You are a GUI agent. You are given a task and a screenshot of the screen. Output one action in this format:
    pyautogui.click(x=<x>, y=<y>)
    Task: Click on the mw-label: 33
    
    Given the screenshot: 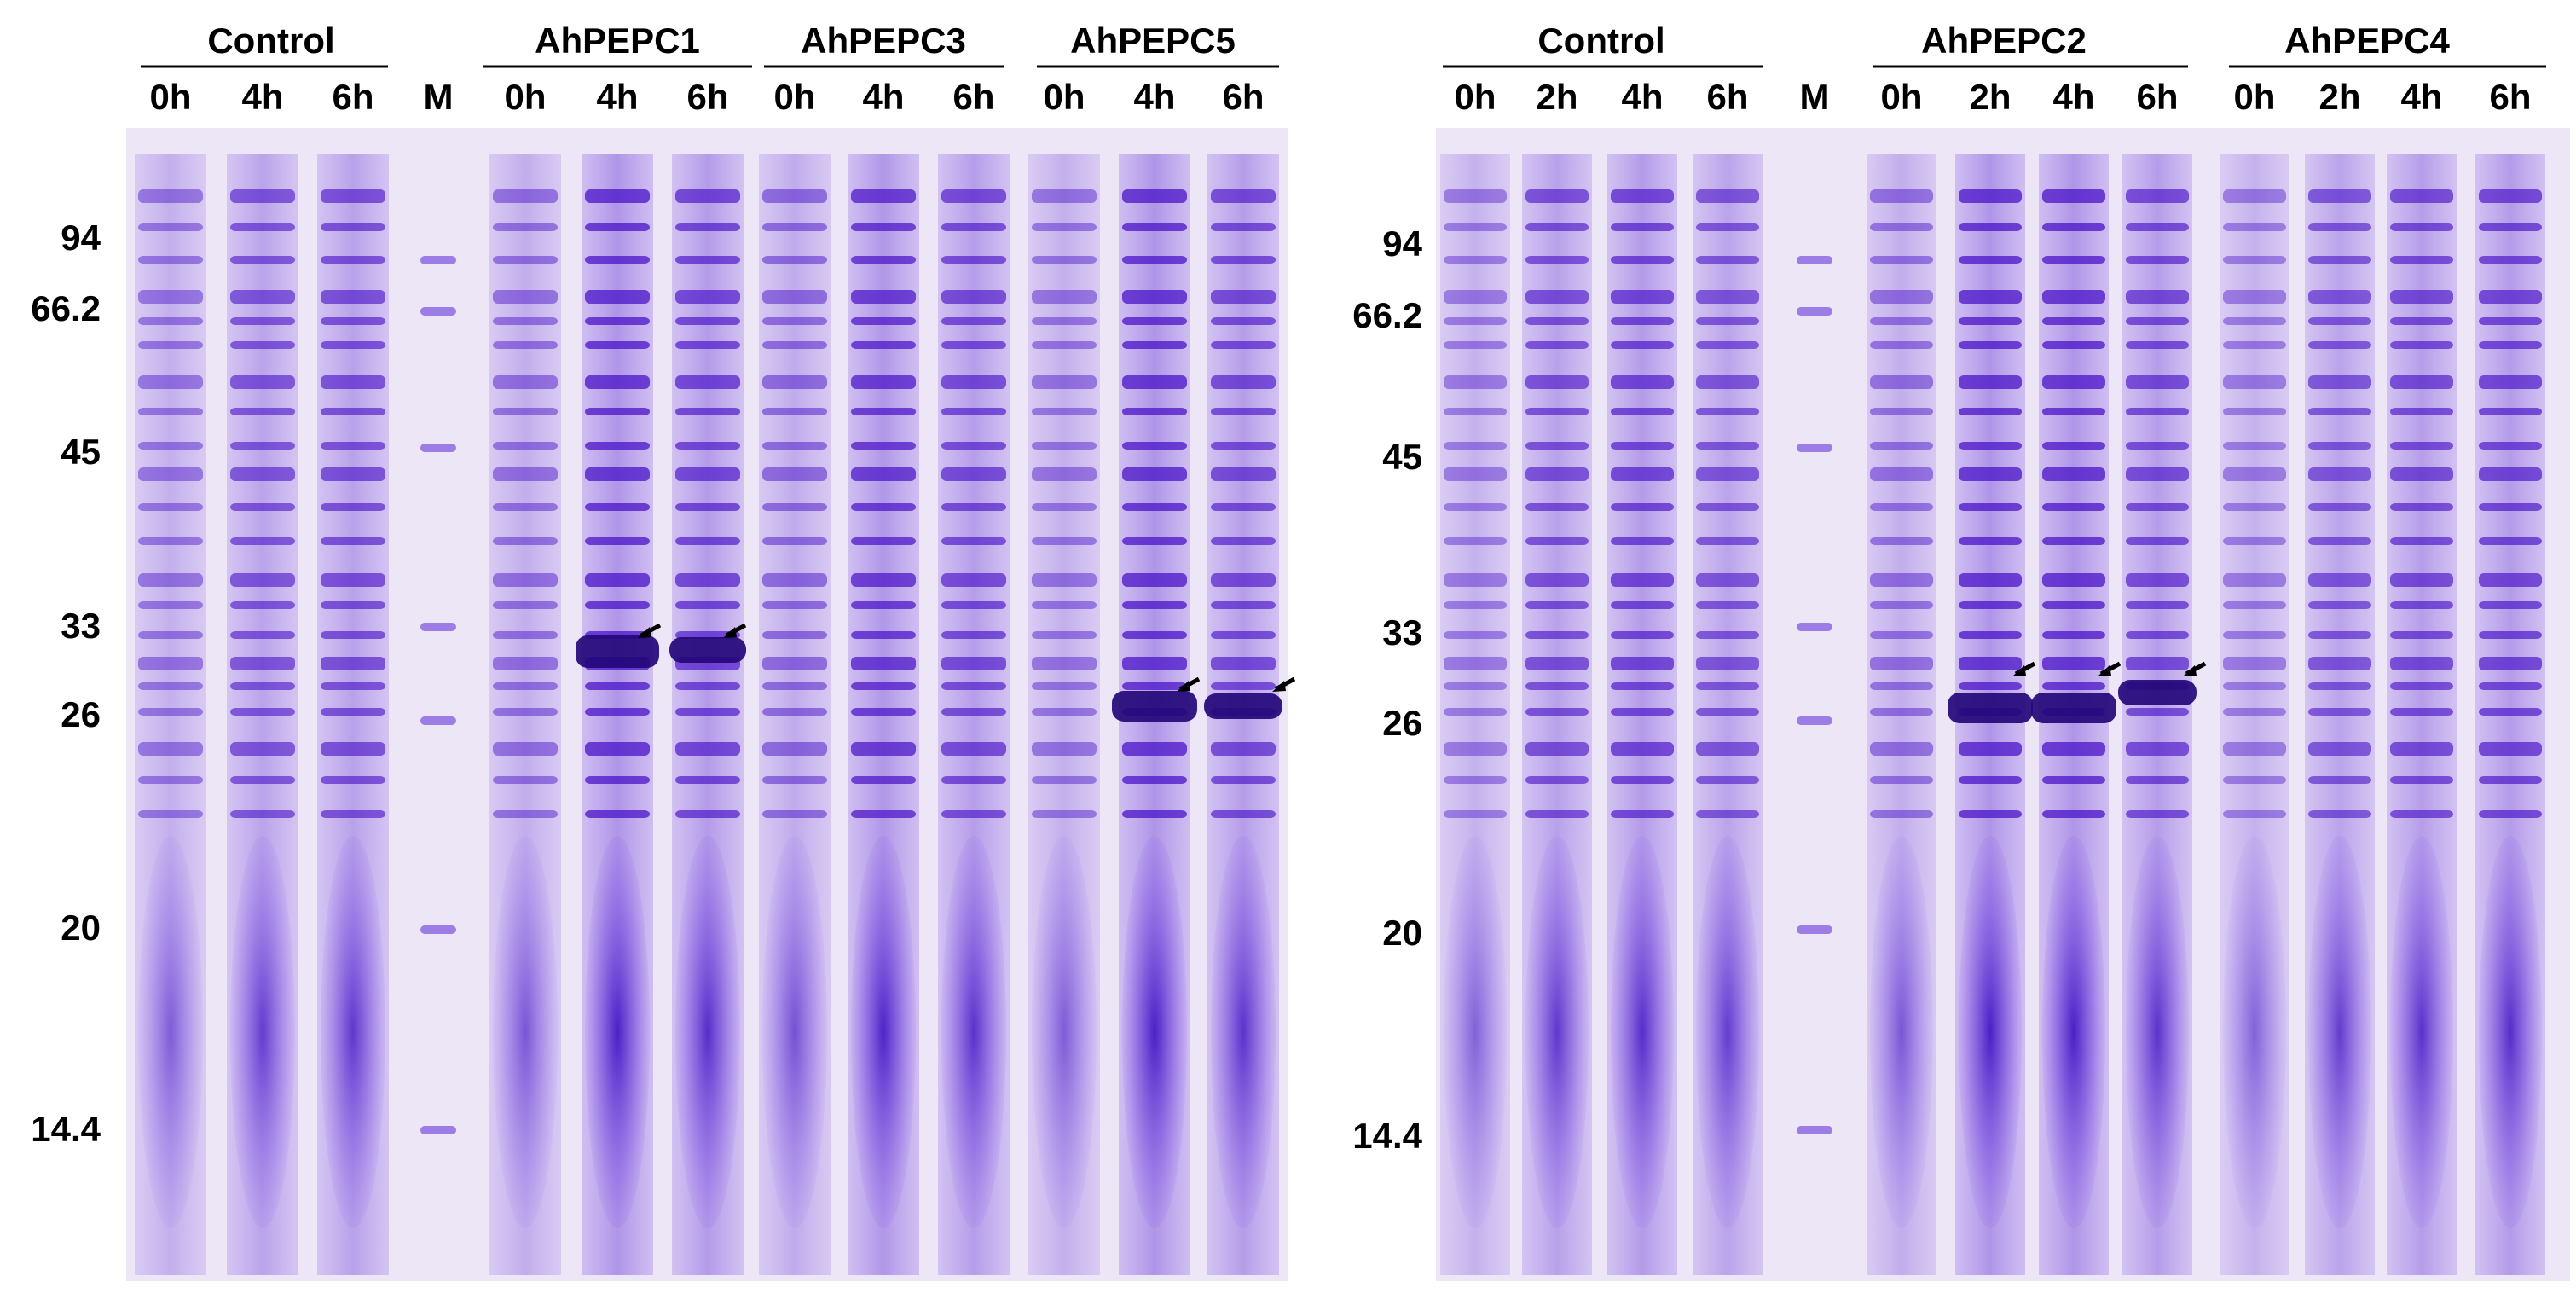 What is the action you would take?
    pyautogui.click(x=81, y=626)
    